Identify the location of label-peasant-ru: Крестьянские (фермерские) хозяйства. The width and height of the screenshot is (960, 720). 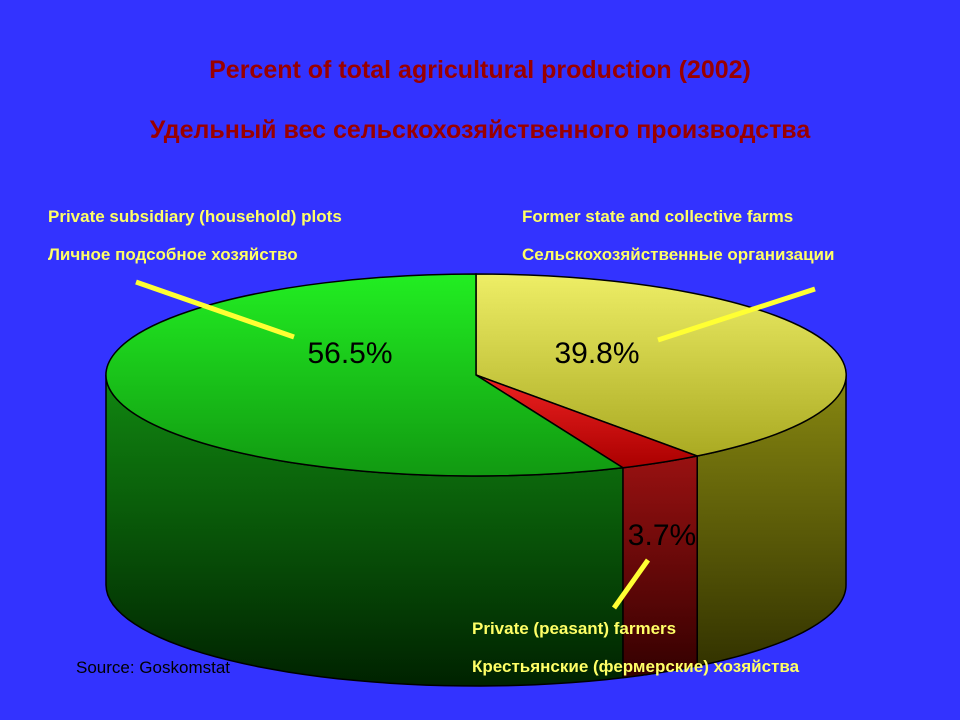
(636, 666).